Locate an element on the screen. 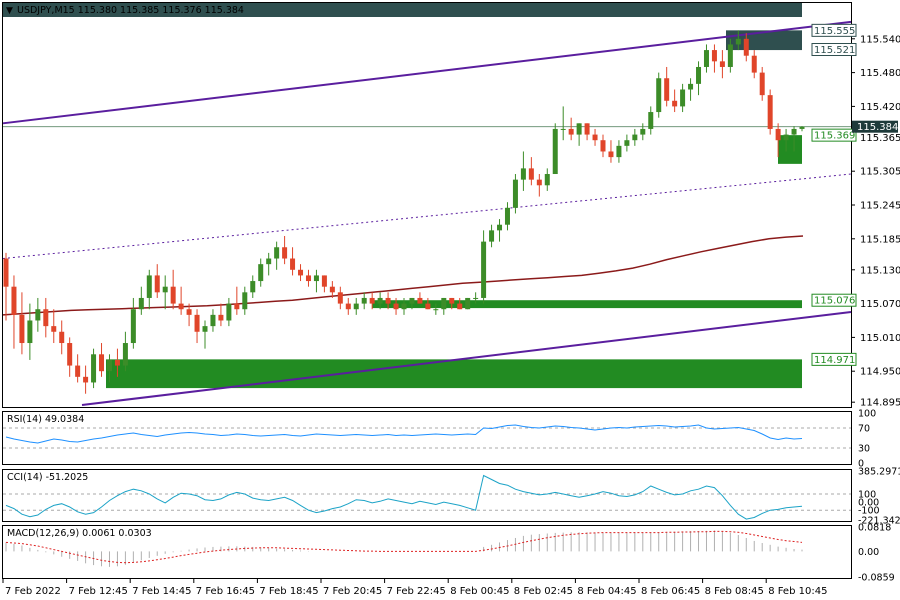 This screenshot has width=900, height=600. rsi-tick-0: 100 is located at coordinates (867, 414).